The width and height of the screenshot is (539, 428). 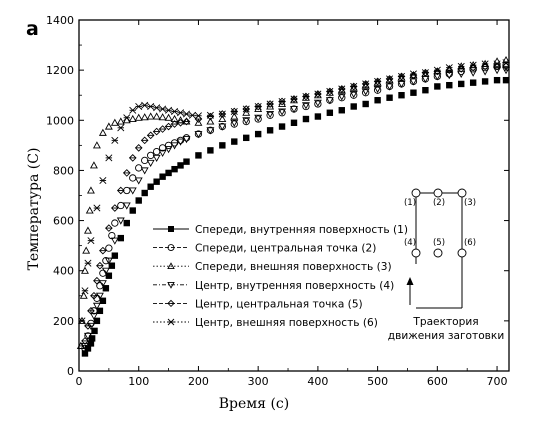 I want to click on legend-label: Центр, внутренняя поверхность (4), so click(x=294, y=286).